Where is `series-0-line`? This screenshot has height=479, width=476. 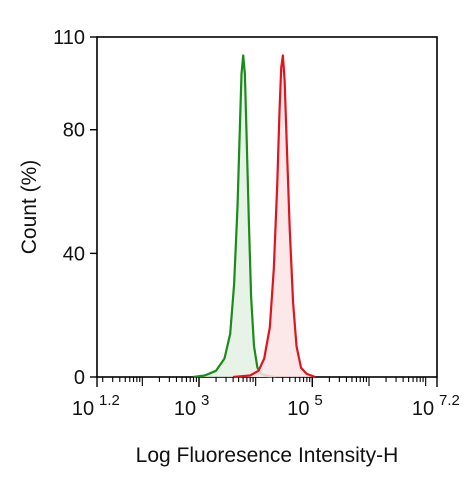 series-0-line is located at coordinates (234, 216).